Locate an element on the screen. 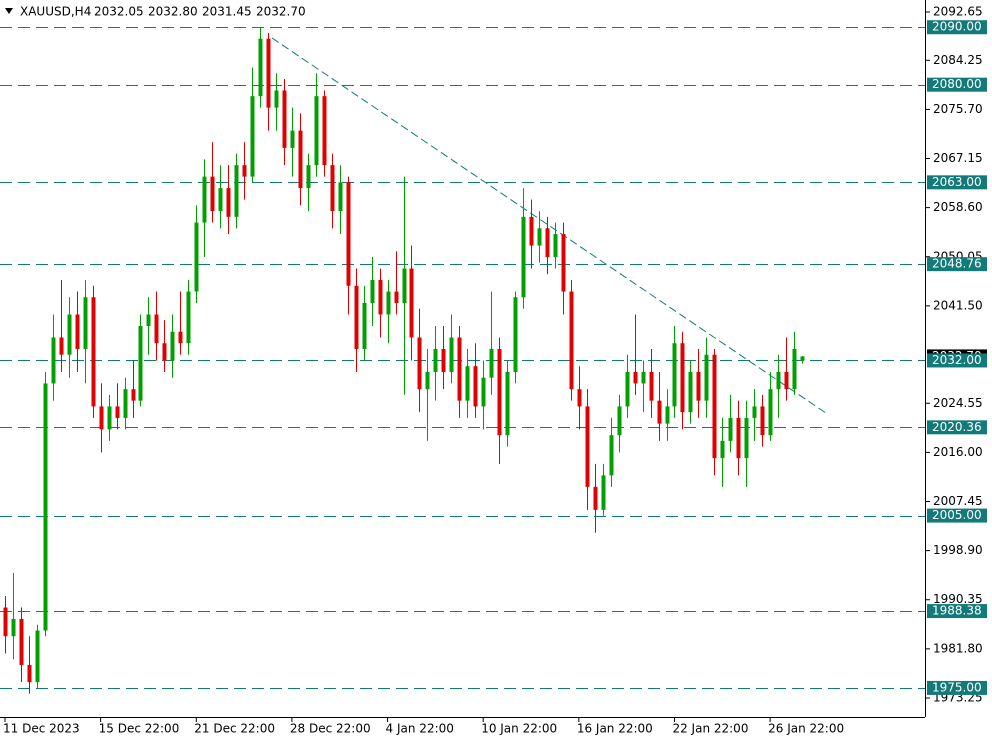 This screenshot has width=992, height=745. y-tick-label: 1981.80 is located at coordinates (958, 648).